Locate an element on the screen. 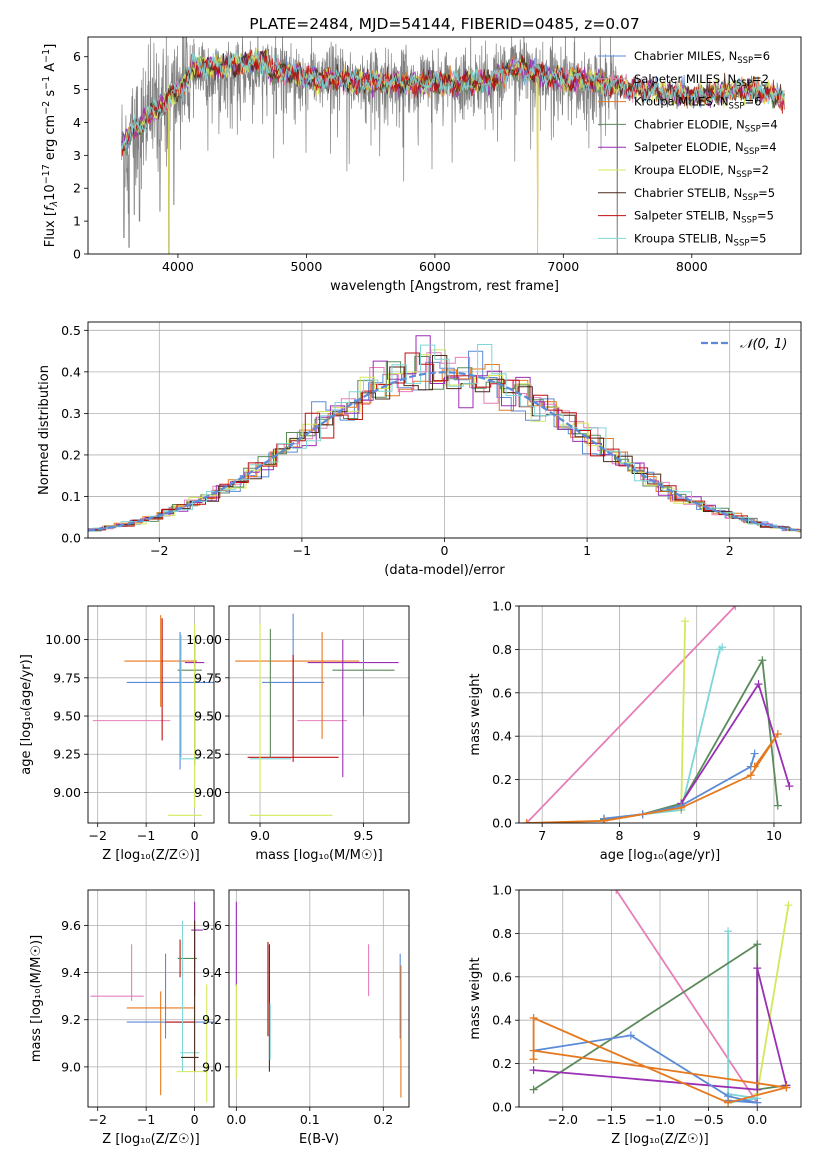 This screenshot has width=819, height=1170. spectrum-legend-sub-8: SSP is located at coordinates (742, 243).